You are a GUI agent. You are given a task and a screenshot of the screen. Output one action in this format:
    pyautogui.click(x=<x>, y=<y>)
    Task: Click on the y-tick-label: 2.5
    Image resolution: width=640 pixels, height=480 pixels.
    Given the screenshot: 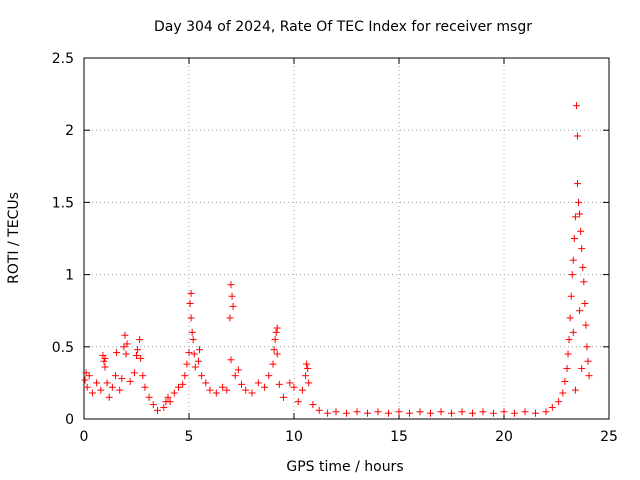 What is the action you would take?
    pyautogui.click(x=63, y=59)
    